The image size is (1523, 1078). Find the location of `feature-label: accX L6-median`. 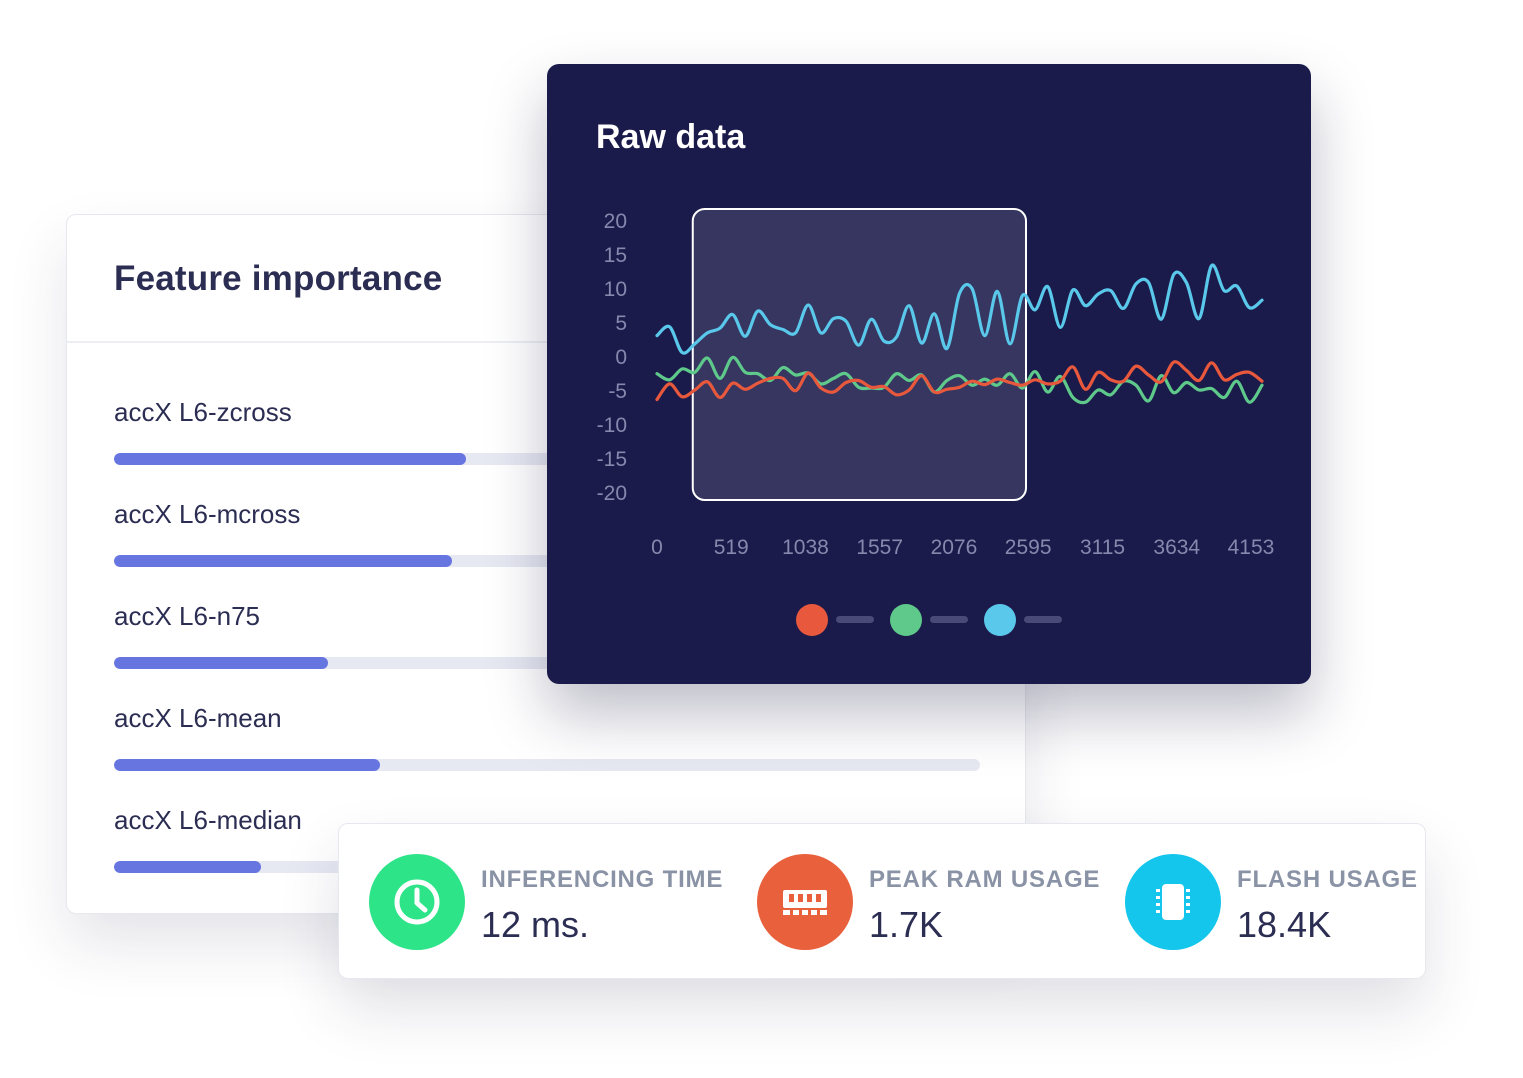

feature-label: accX L6-median is located at coordinates (208, 820).